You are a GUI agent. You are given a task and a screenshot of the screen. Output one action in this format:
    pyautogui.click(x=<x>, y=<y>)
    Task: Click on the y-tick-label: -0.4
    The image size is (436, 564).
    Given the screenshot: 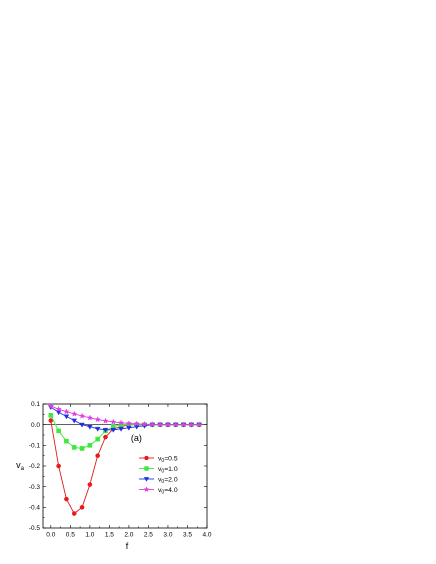 What is the action you would take?
    pyautogui.click(x=35, y=508)
    